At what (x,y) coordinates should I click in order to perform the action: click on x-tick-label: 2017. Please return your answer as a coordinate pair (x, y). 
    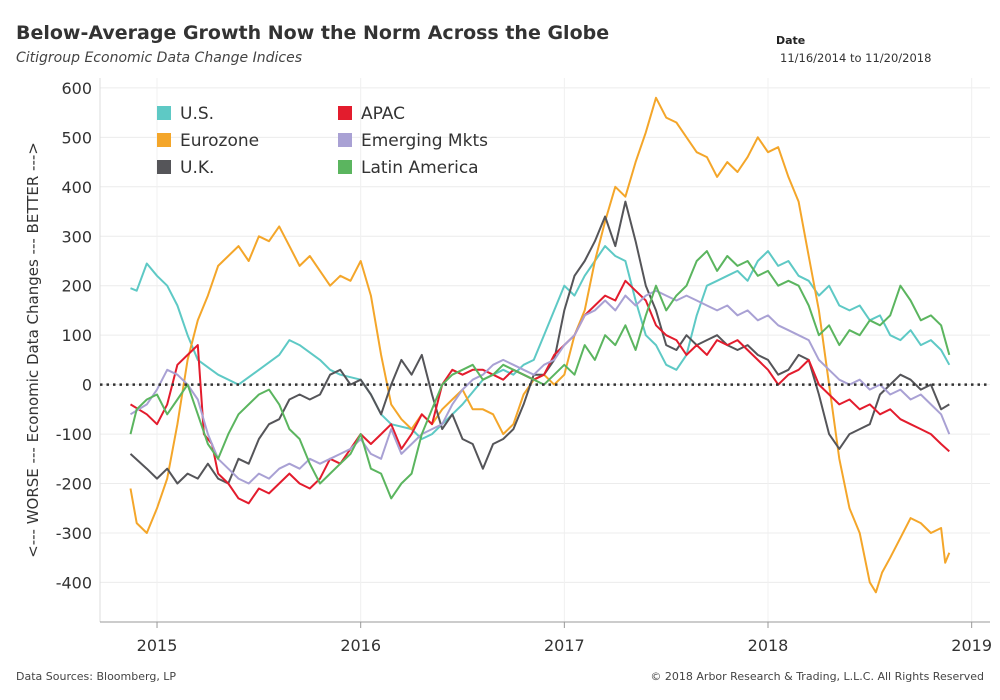
    Looking at the image, I should click on (564, 645).